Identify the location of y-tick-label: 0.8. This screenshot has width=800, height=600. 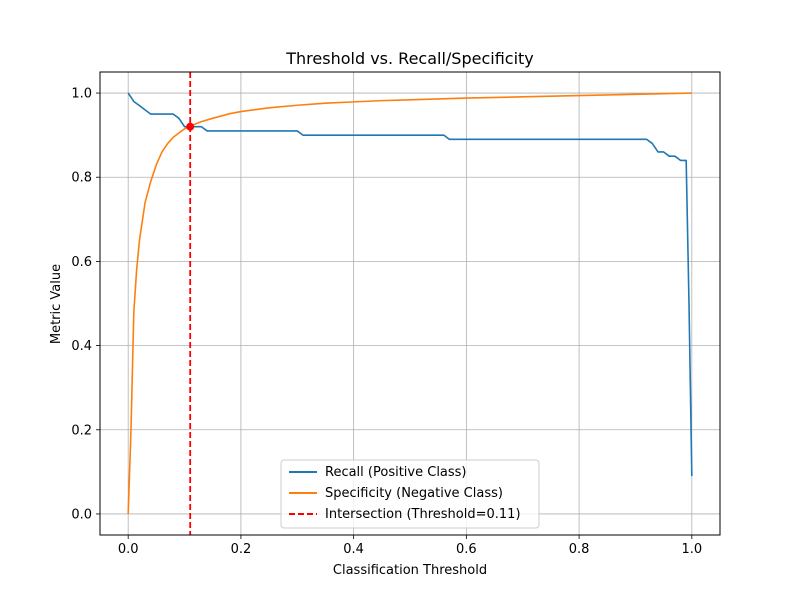
(81, 178).